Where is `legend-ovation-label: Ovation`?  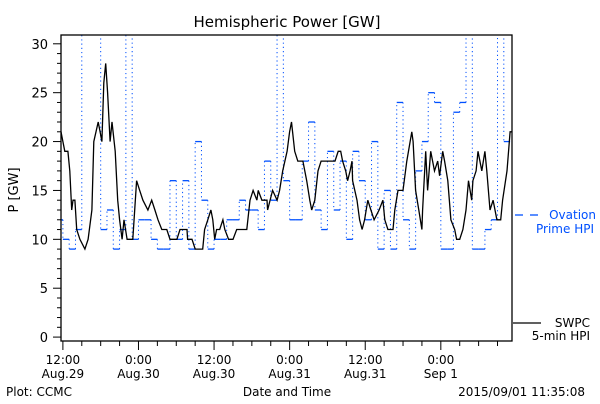
legend-ovation-label: Ovation is located at coordinates (572, 215).